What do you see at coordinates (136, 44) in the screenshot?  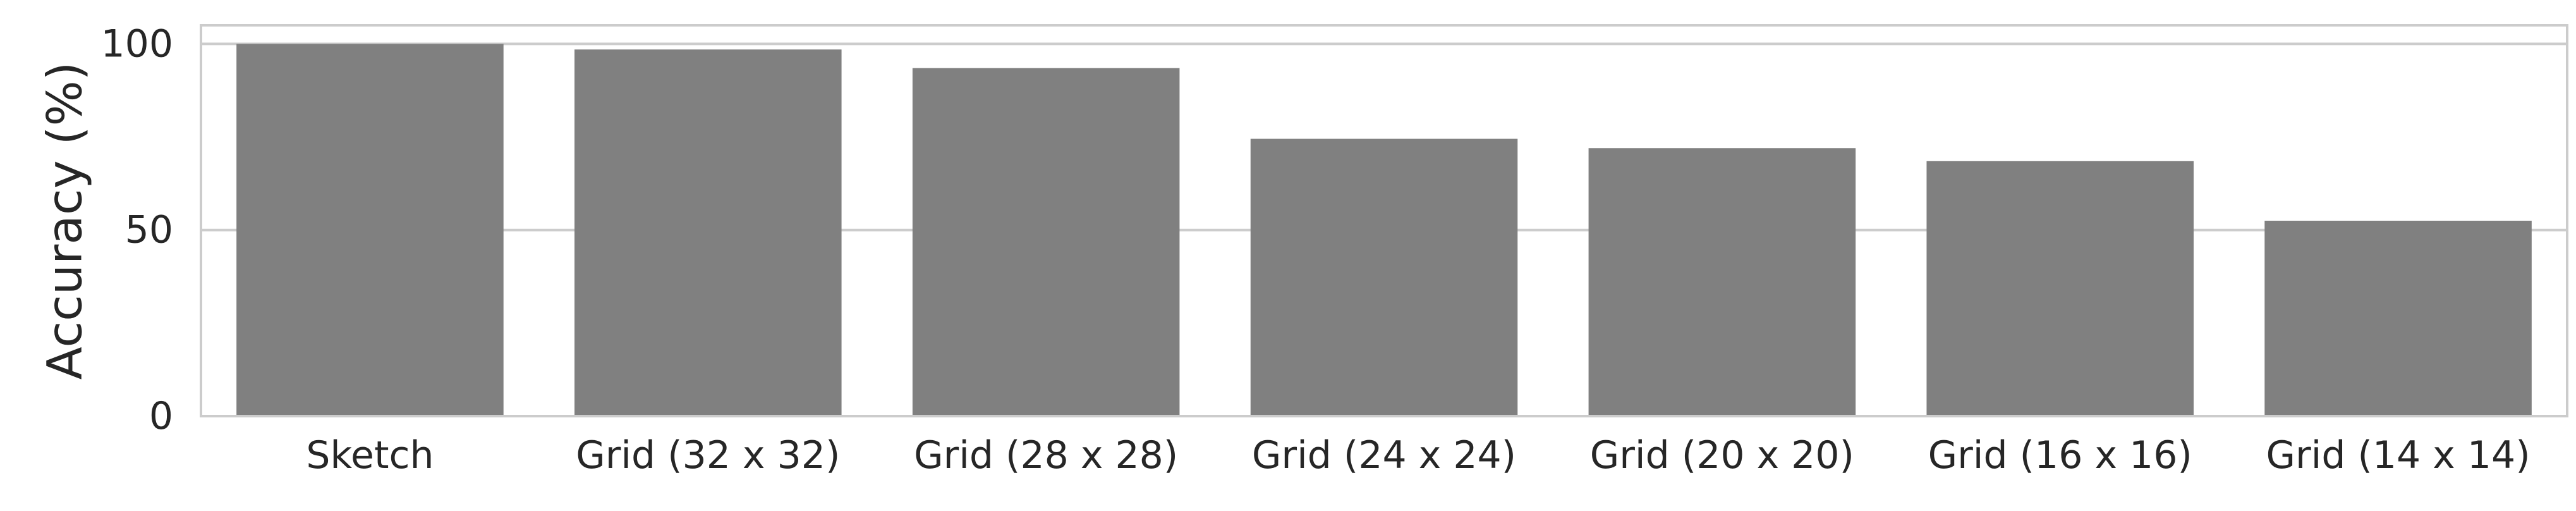 I see `y-tick-label: 100` at bounding box center [136, 44].